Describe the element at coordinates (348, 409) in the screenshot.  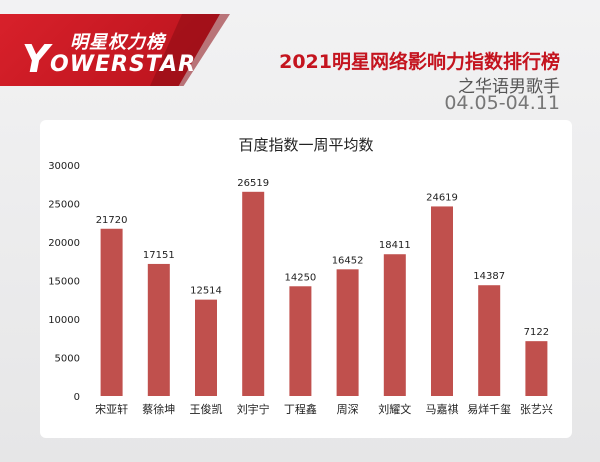
I see `x-category-label: 周深` at that location.